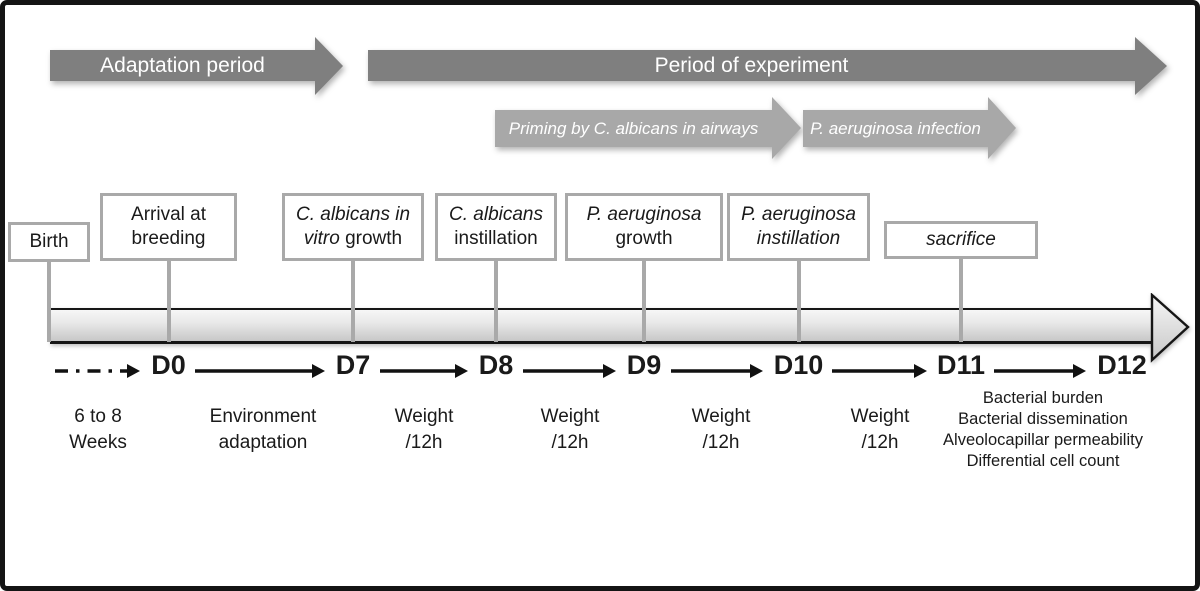 The width and height of the screenshot is (1200, 591). I want to click on infection-label: P. aeruginosa infection, so click(895, 128).